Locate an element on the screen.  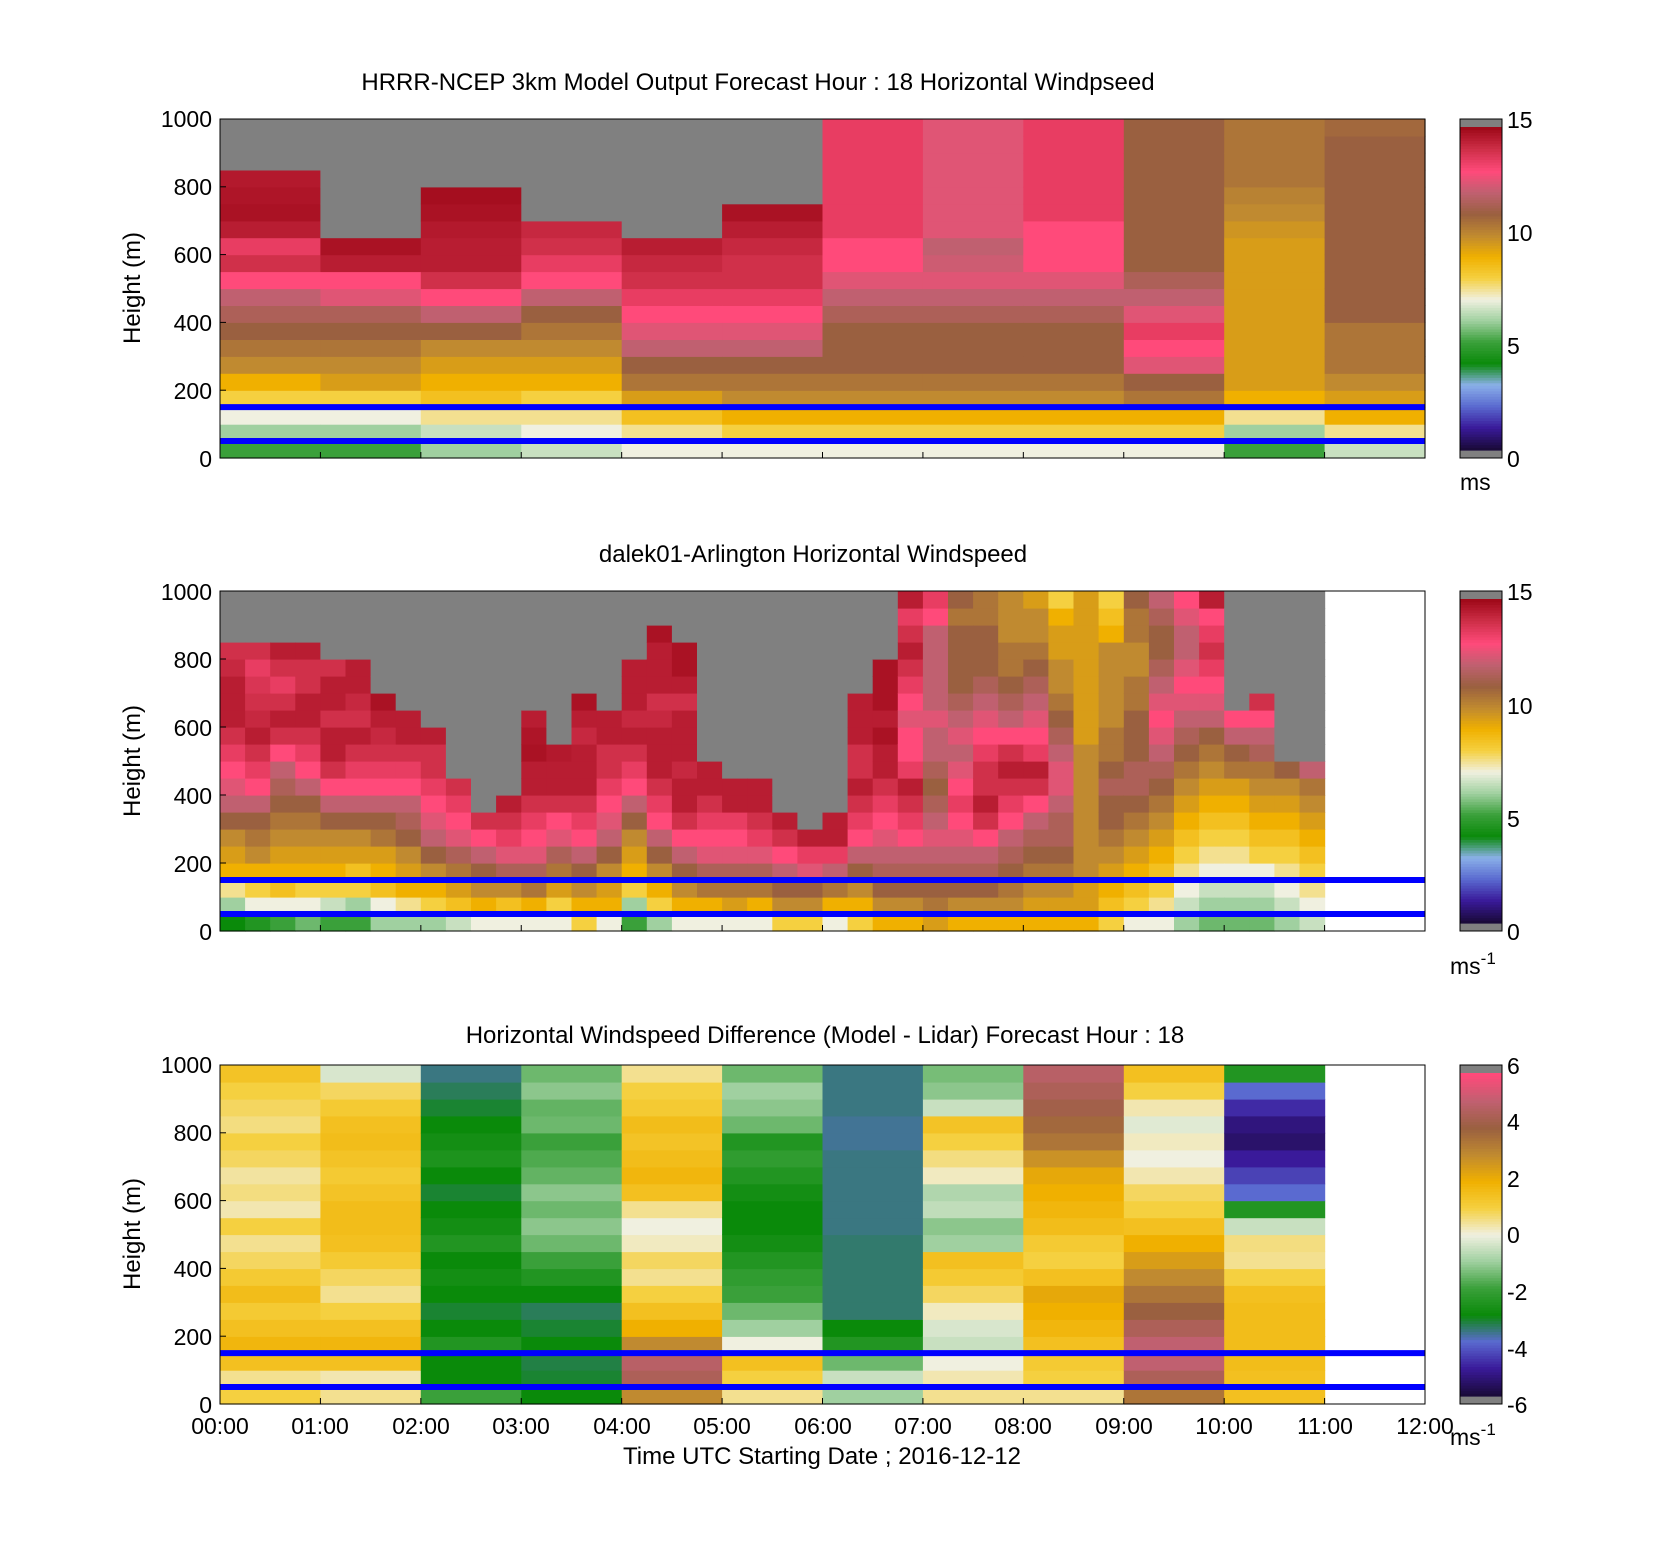
colorbar-unit-exponent: -1 is located at coordinates (1488, 1429).